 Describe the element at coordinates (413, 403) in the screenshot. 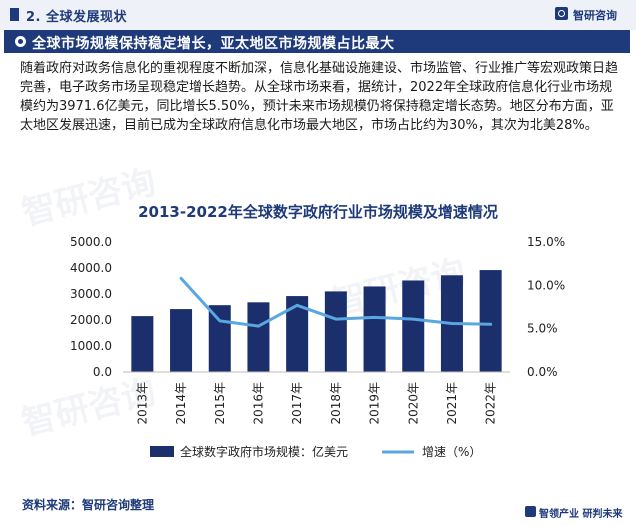

I see `x-tick-label: 2020年` at that location.